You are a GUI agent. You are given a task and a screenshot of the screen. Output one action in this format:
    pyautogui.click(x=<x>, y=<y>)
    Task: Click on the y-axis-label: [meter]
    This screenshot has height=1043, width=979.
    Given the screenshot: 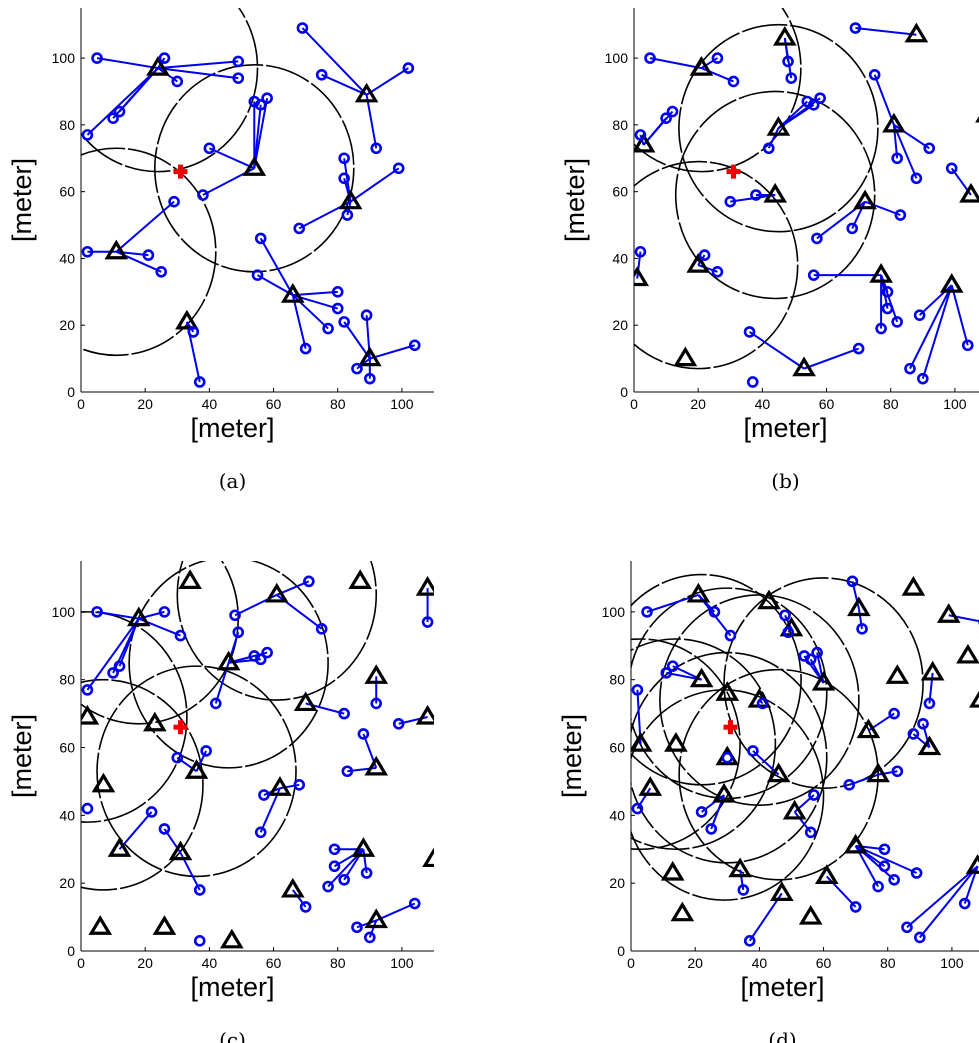 What is the action you would take?
    pyautogui.click(x=572, y=756)
    